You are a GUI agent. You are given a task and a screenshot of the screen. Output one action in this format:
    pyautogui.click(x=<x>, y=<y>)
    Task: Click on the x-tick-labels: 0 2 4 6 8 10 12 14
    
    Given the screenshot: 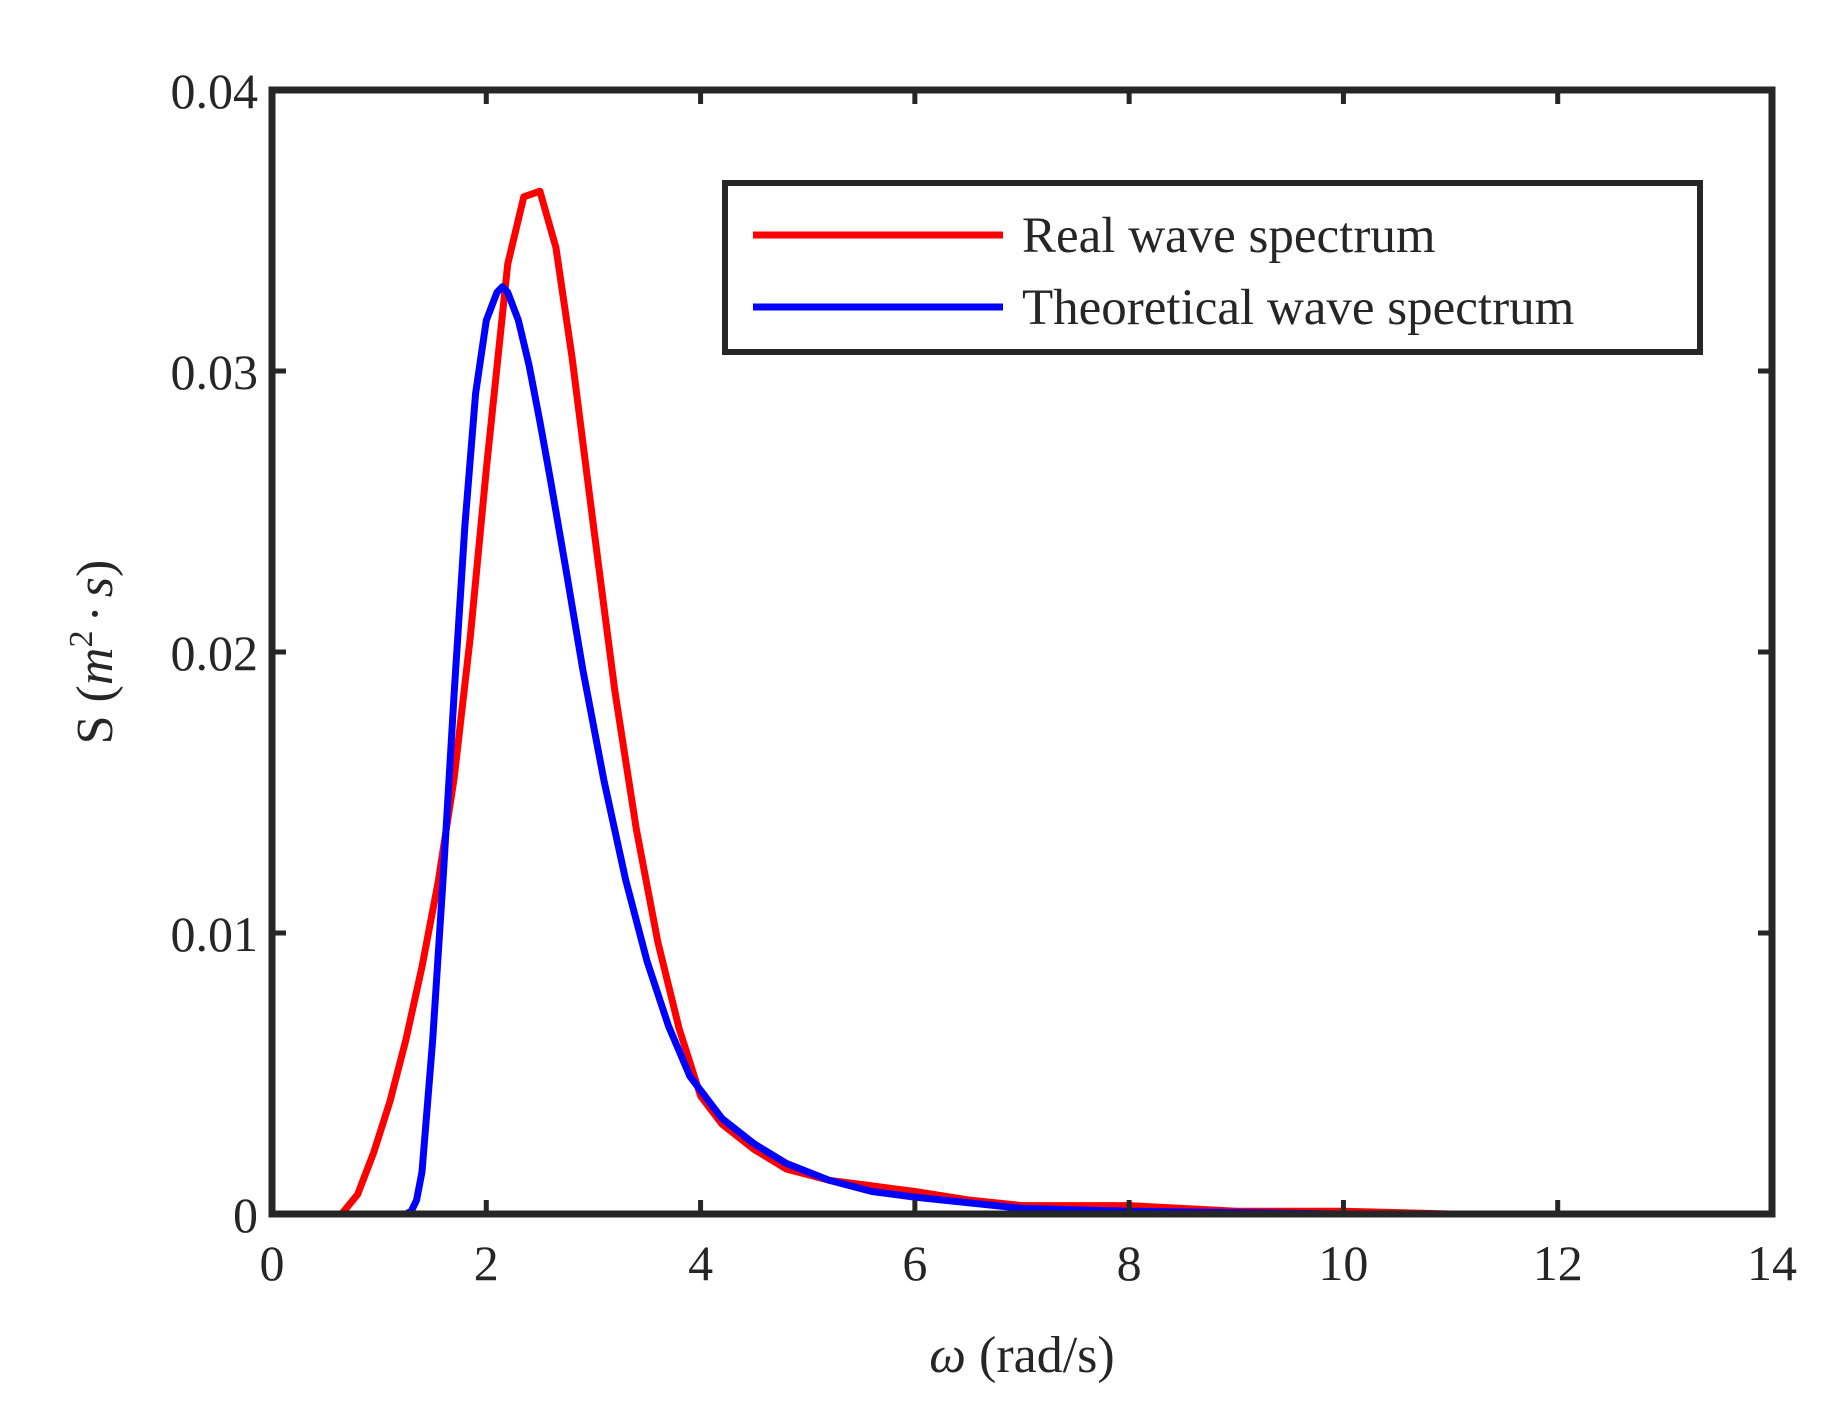 What is the action you would take?
    pyautogui.click(x=1029, y=1263)
    